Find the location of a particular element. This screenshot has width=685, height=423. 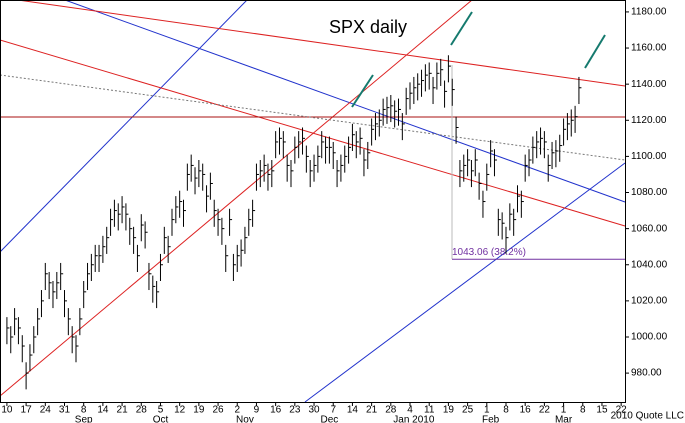

y-tick-label: 1120.00 is located at coordinates (649, 120).